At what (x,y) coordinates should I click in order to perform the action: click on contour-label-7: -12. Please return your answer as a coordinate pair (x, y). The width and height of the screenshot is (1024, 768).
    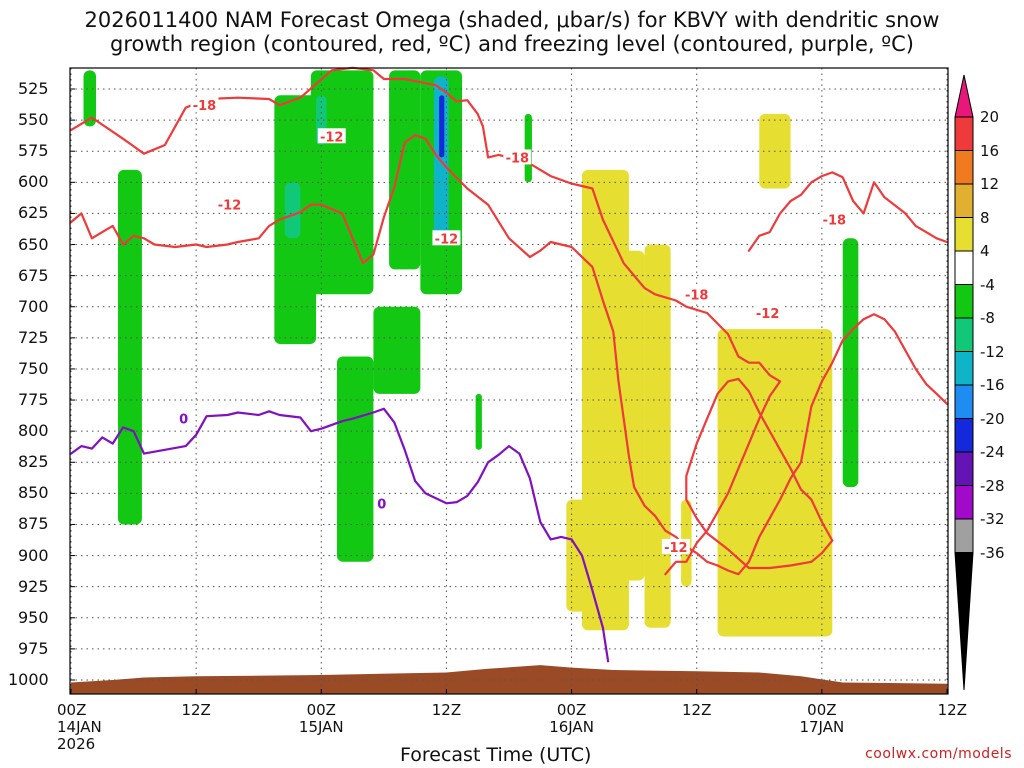
    Looking at the image, I should click on (676, 548).